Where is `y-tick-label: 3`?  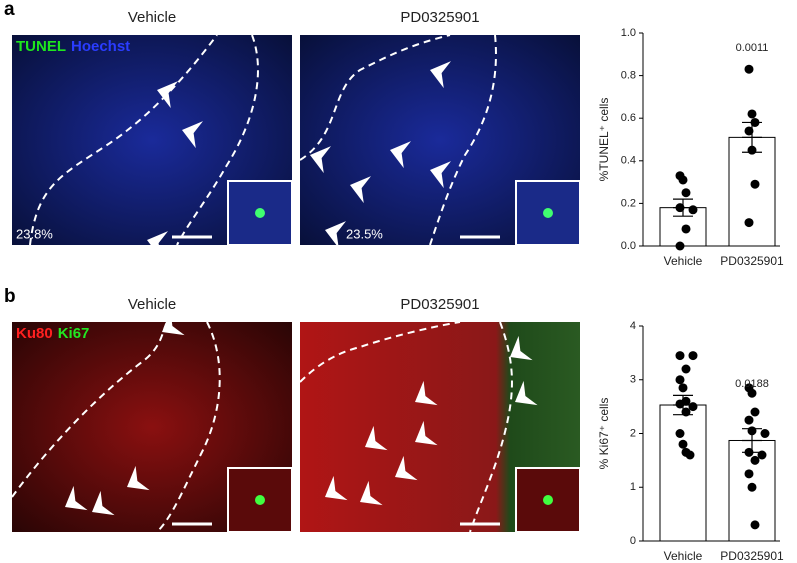 y-tick-label: 3 is located at coordinates (633, 380).